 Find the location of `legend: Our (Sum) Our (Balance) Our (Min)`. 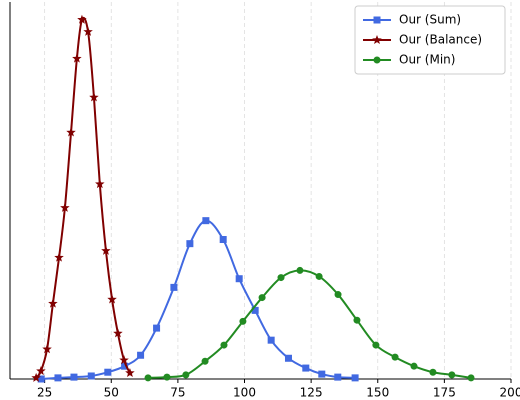

legend: Our (Sum) Our (Balance) Our (Min) is located at coordinates (430, 40).